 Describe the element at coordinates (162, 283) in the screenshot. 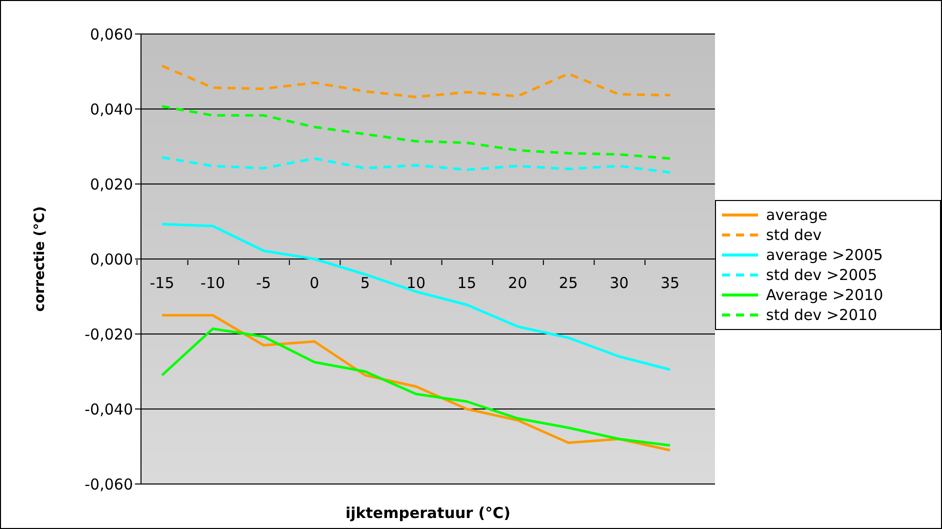

I see `x-tick-label: -15` at that location.